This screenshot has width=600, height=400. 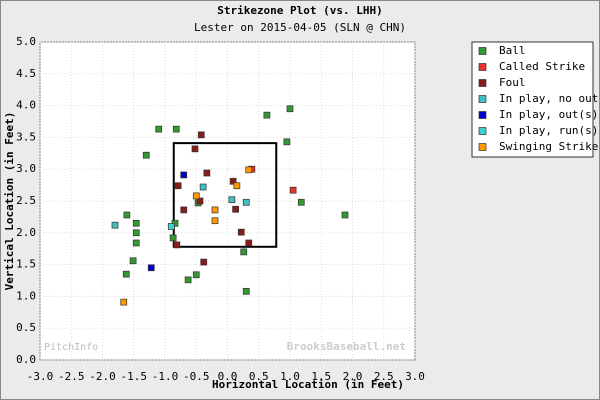 What do you see at coordinates (26, 168) in the screenshot?
I see `y-tick-label: 3.0` at bounding box center [26, 168].